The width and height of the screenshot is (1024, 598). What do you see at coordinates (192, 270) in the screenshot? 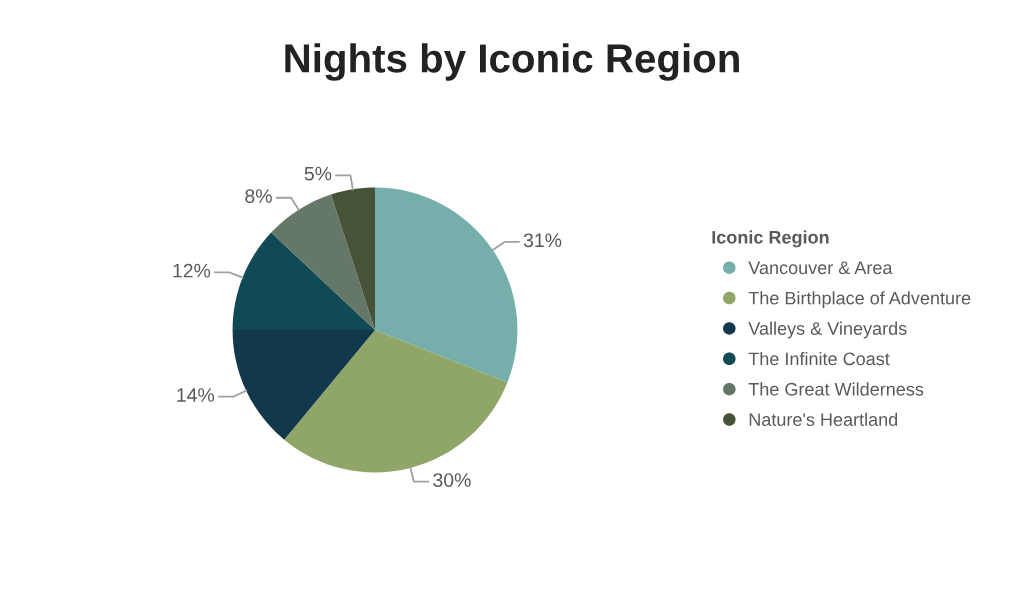
I see `data-label: 12%` at bounding box center [192, 270].